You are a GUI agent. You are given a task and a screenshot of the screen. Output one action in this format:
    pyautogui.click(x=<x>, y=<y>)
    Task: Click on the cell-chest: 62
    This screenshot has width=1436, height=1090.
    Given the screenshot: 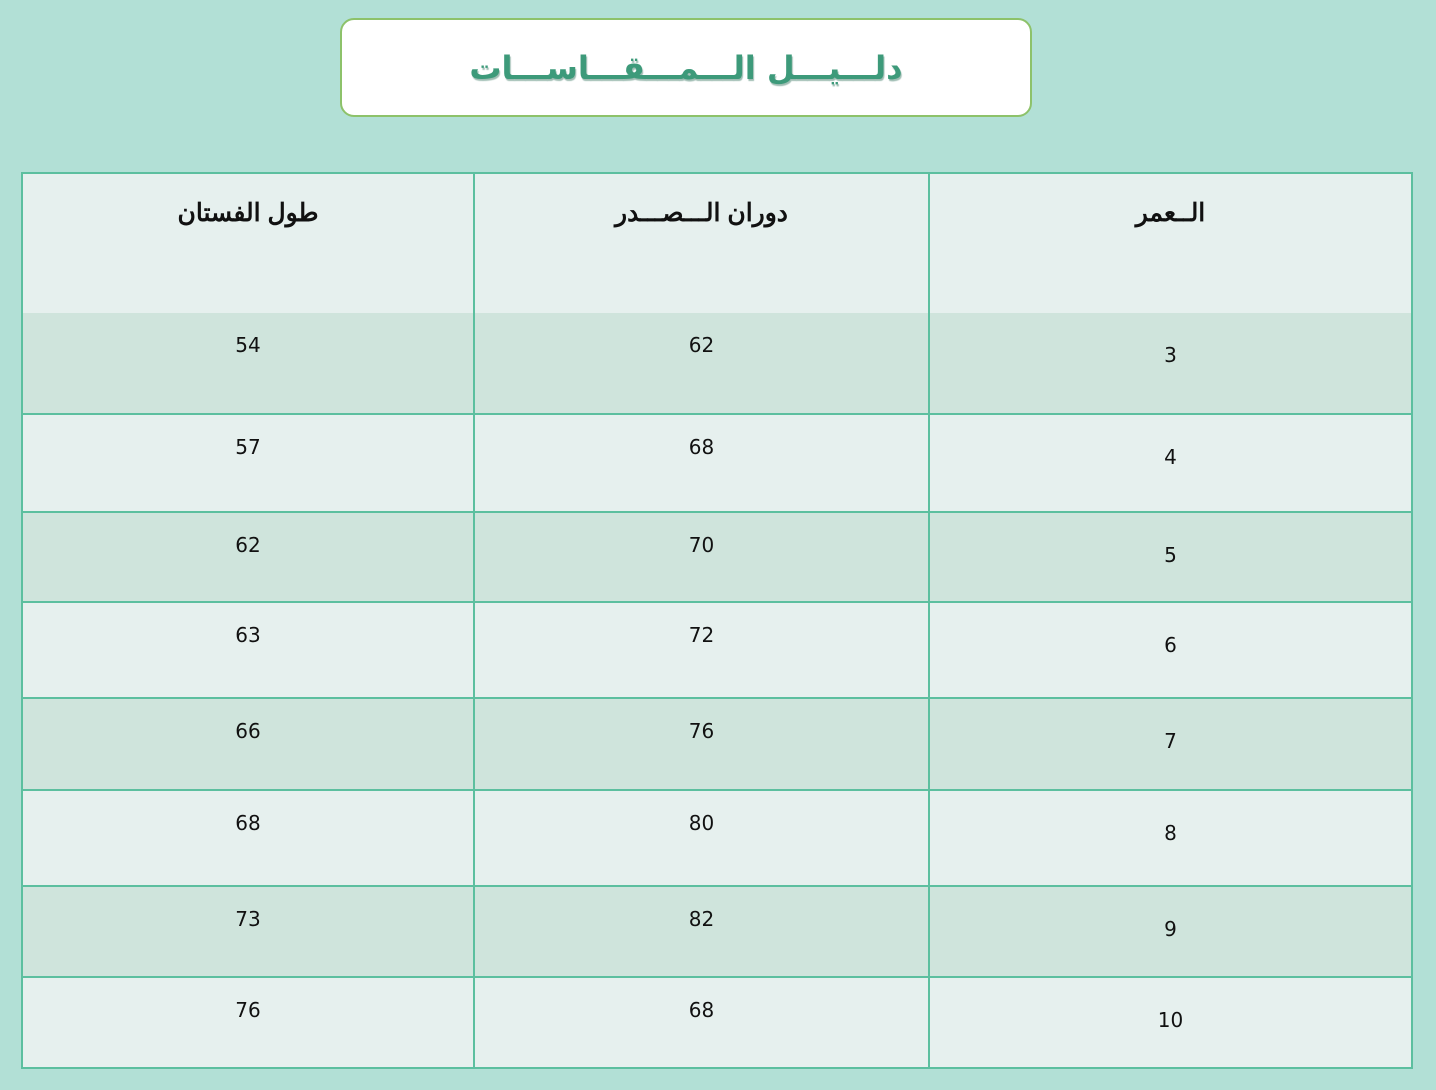 What is the action you would take?
    pyautogui.click(x=702, y=363)
    